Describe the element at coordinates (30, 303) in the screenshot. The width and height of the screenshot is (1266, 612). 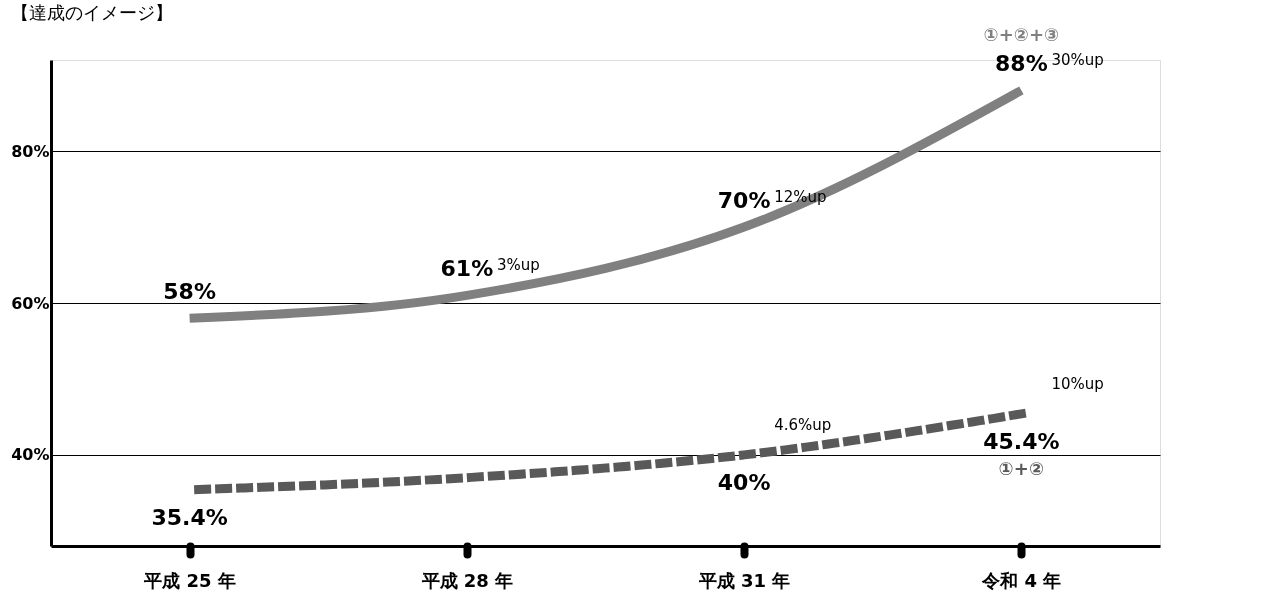
I see `y-tick-label: 60%` at that location.